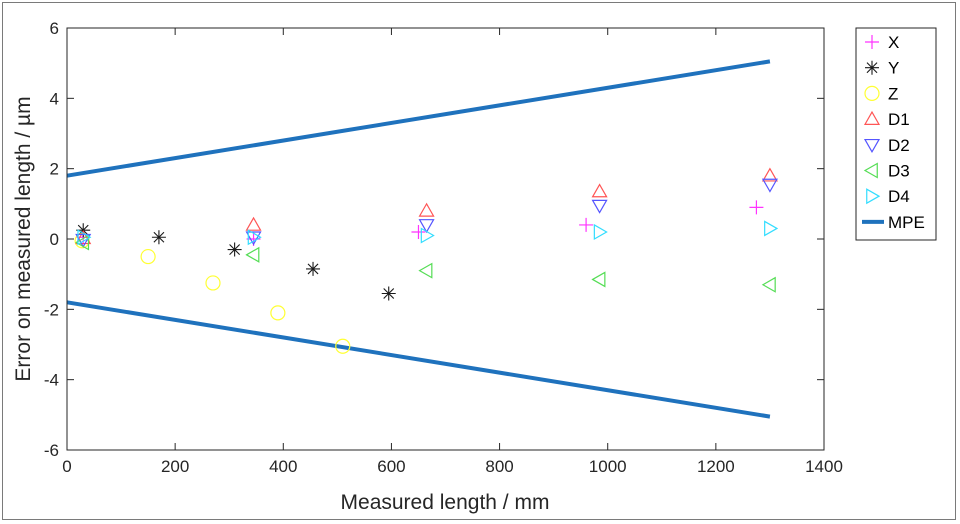  What do you see at coordinates (872, 146) in the screenshot?
I see `legend-marker-d2` at bounding box center [872, 146].